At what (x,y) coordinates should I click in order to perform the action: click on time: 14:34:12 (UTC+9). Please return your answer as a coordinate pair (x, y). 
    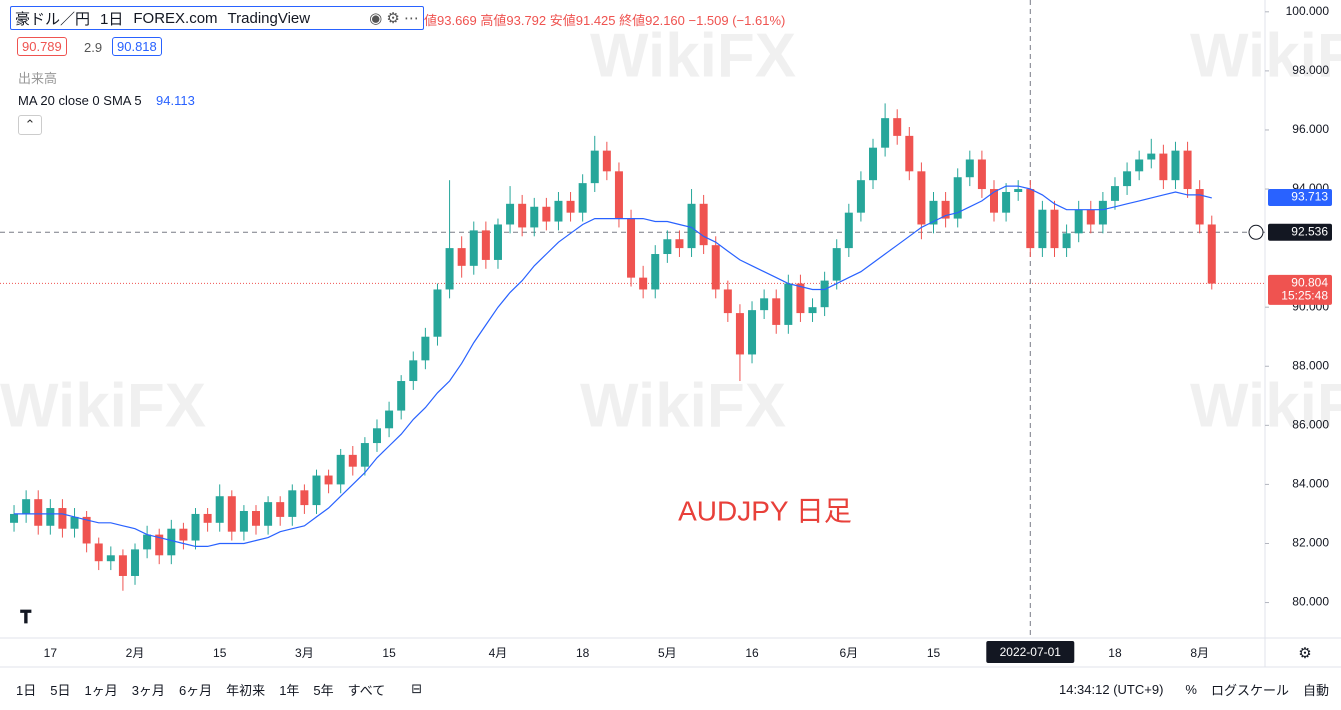
    Looking at the image, I should click on (1111, 689).